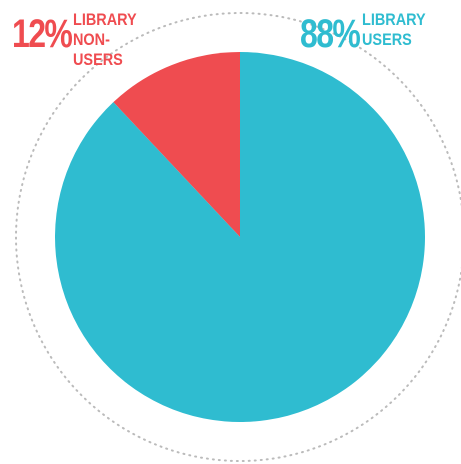 This screenshot has height=464, width=461. Describe the element at coordinates (330, 34) in the screenshot. I see `value-label: 88%` at that location.